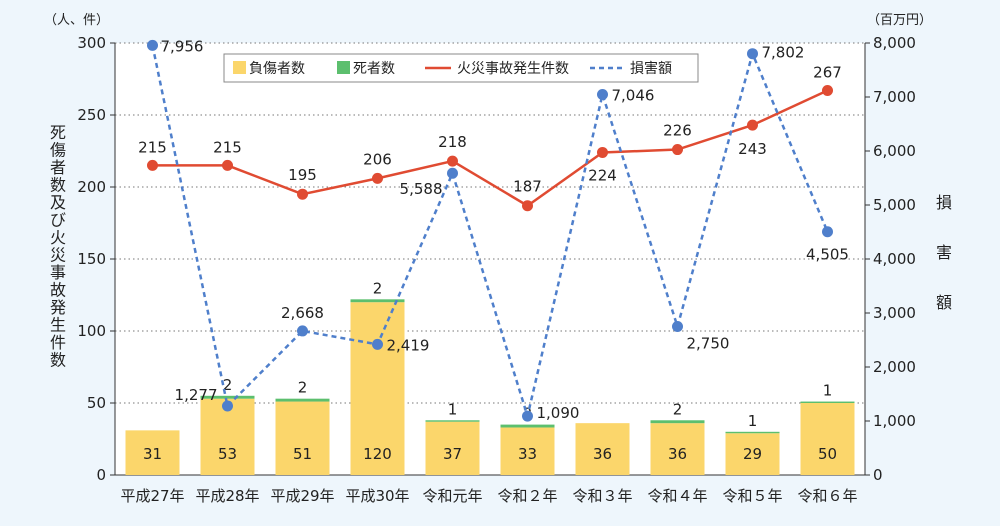 This screenshot has width=1000, height=526. I want to click on right-tick-label: 6,000, so click(894, 151).